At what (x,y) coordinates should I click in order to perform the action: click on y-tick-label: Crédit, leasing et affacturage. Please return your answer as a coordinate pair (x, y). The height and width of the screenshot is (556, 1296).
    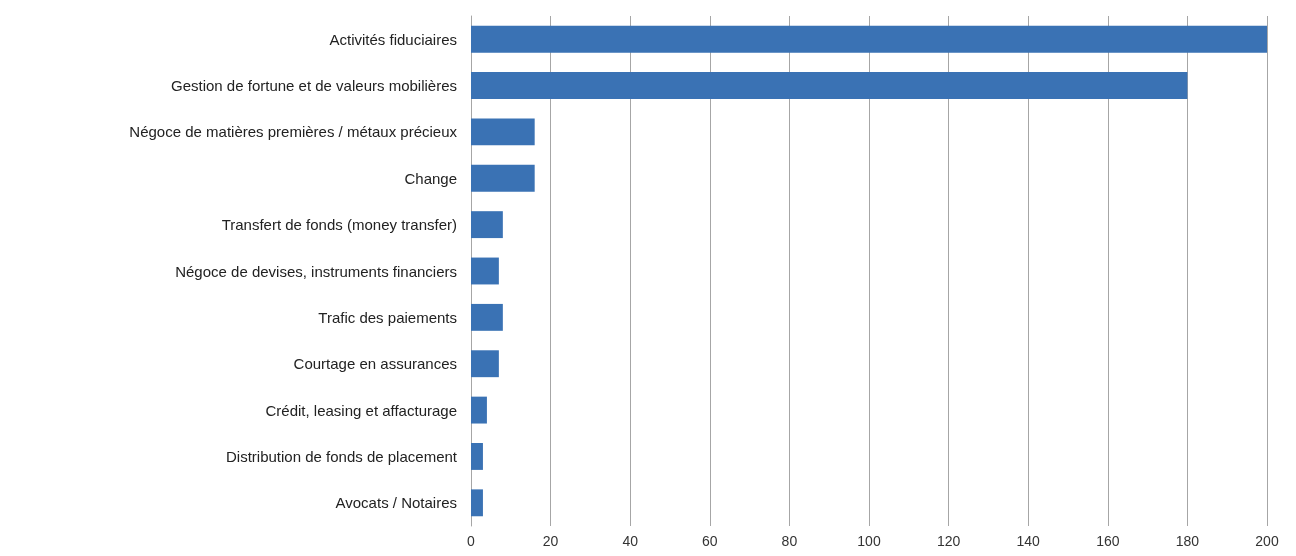
    Looking at the image, I should click on (361, 410).